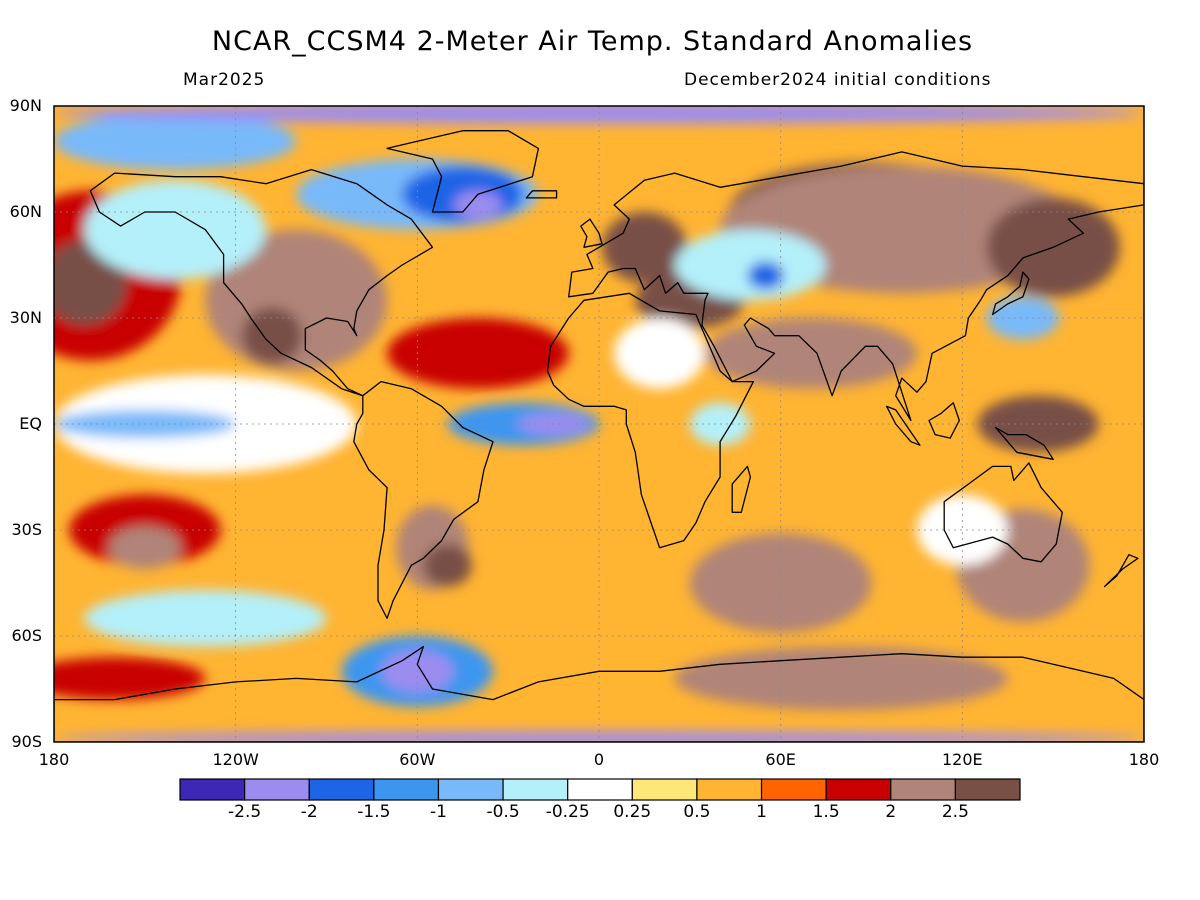 This screenshot has width=1200, height=900. I want to click on coastline-australia, so click(1003, 512).